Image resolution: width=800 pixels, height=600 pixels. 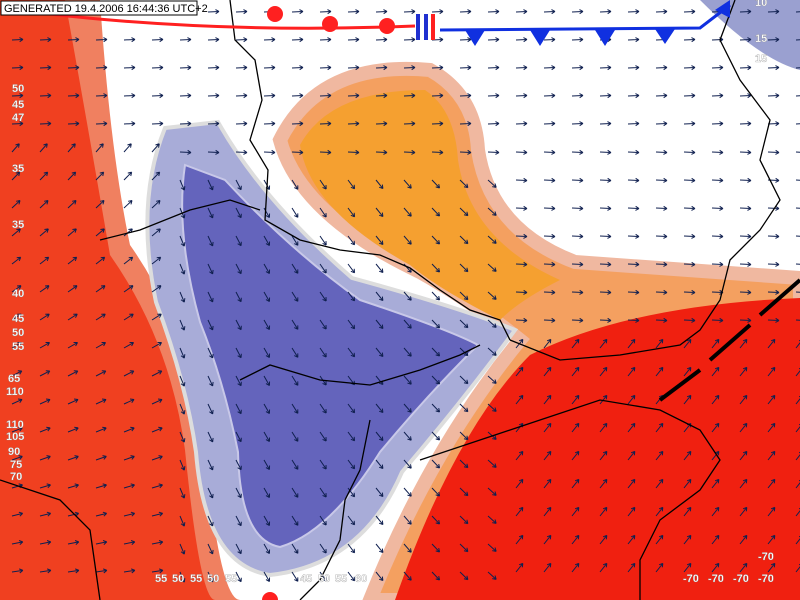 What do you see at coordinates (106, 9) in the screenshot?
I see `header-text: GENERATED 19.4.2006 16:44:36 UTC+2` at bounding box center [106, 9].